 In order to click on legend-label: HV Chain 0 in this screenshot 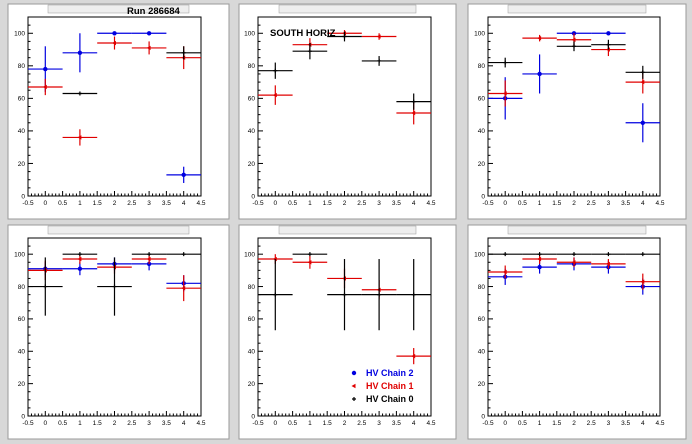, I will do `click(390, 399)`.